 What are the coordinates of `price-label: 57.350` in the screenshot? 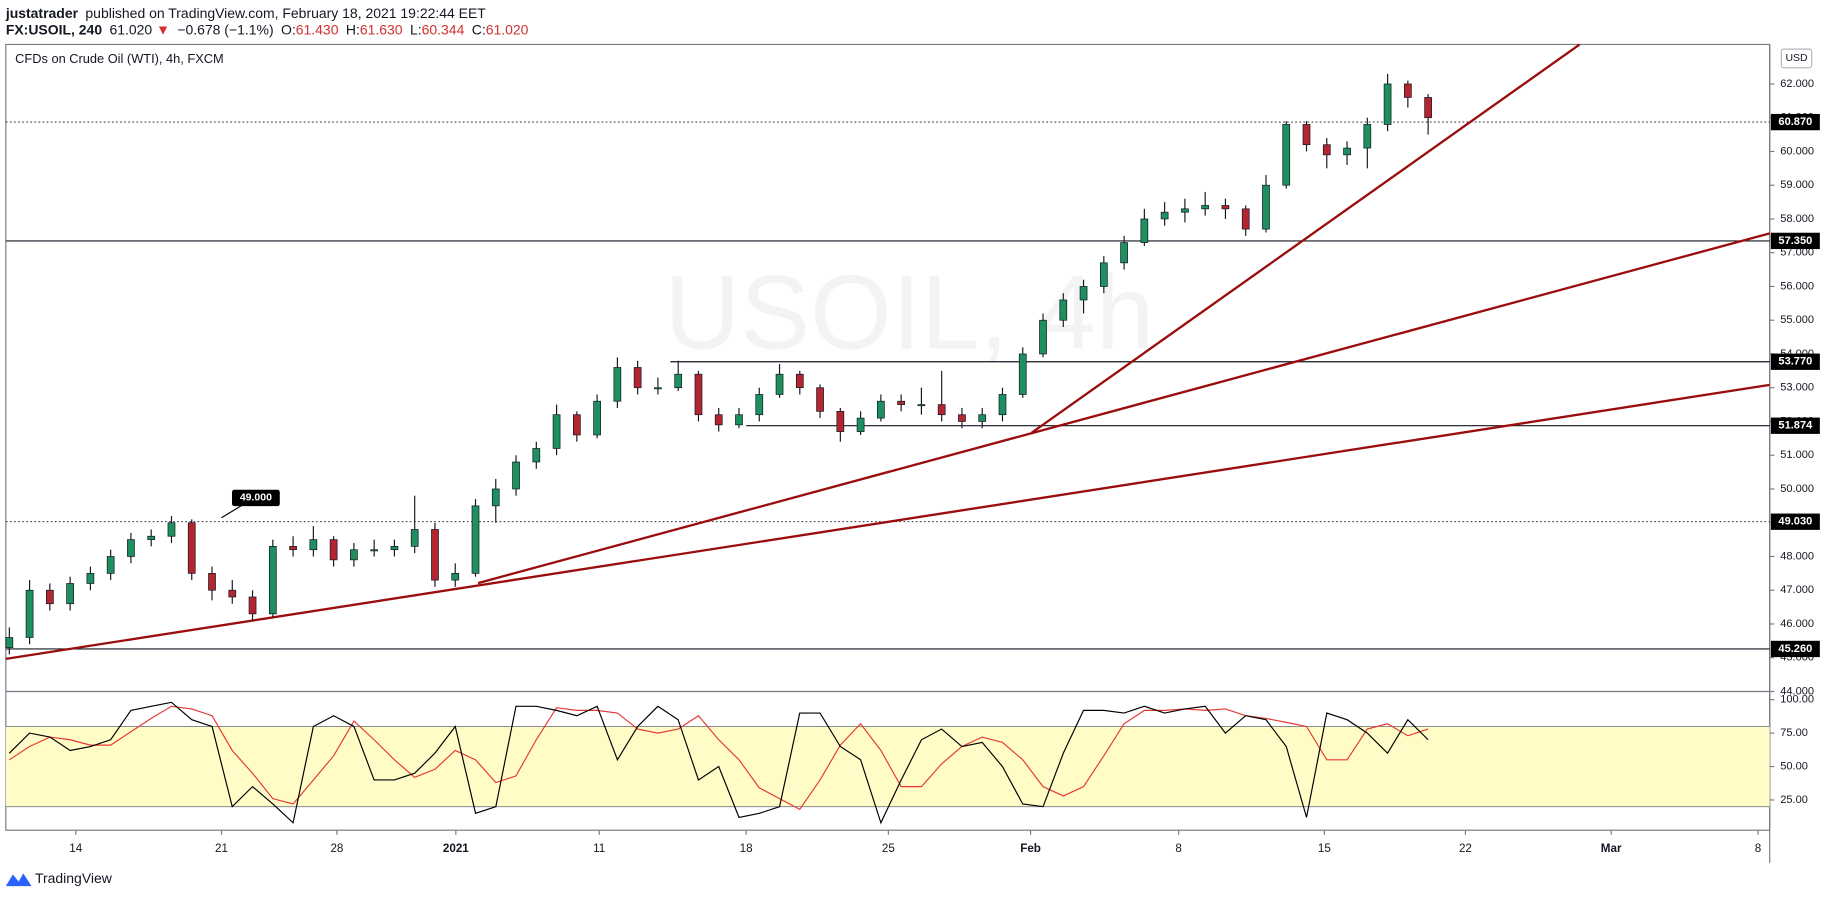 It's located at (1795, 241).